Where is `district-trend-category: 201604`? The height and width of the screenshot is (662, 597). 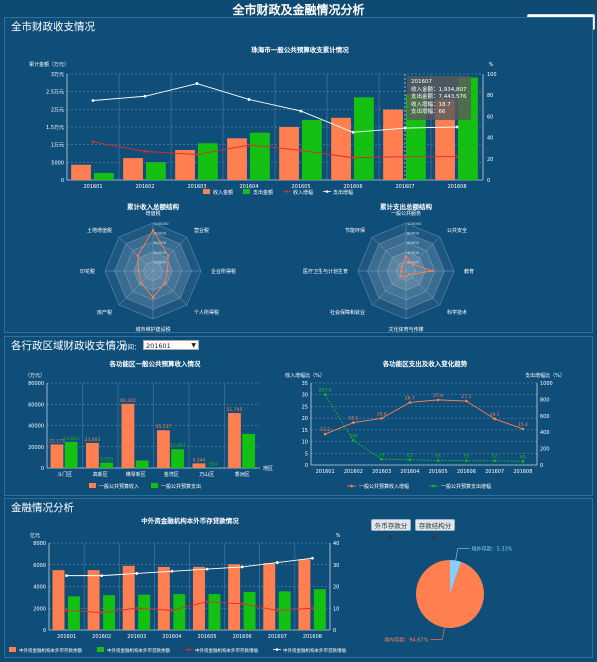
district-trend-category: 201604 is located at coordinates (409, 472).